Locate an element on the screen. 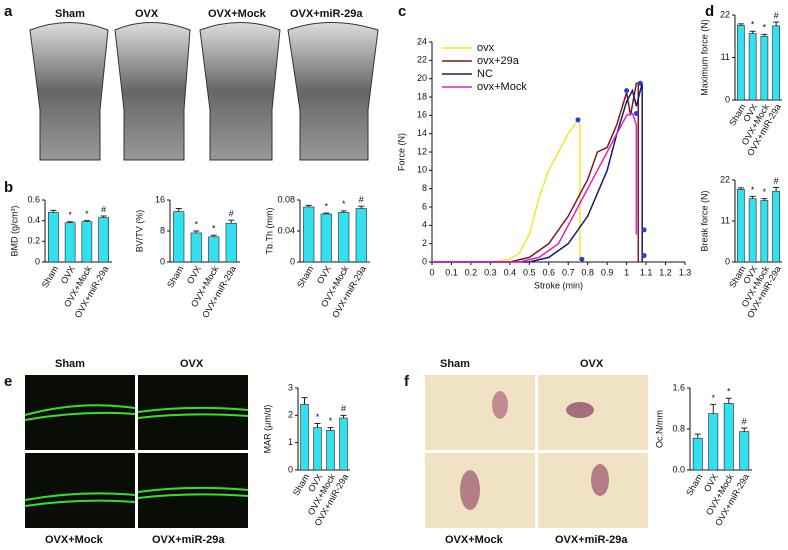  data-line is located at coordinates (535, 187).